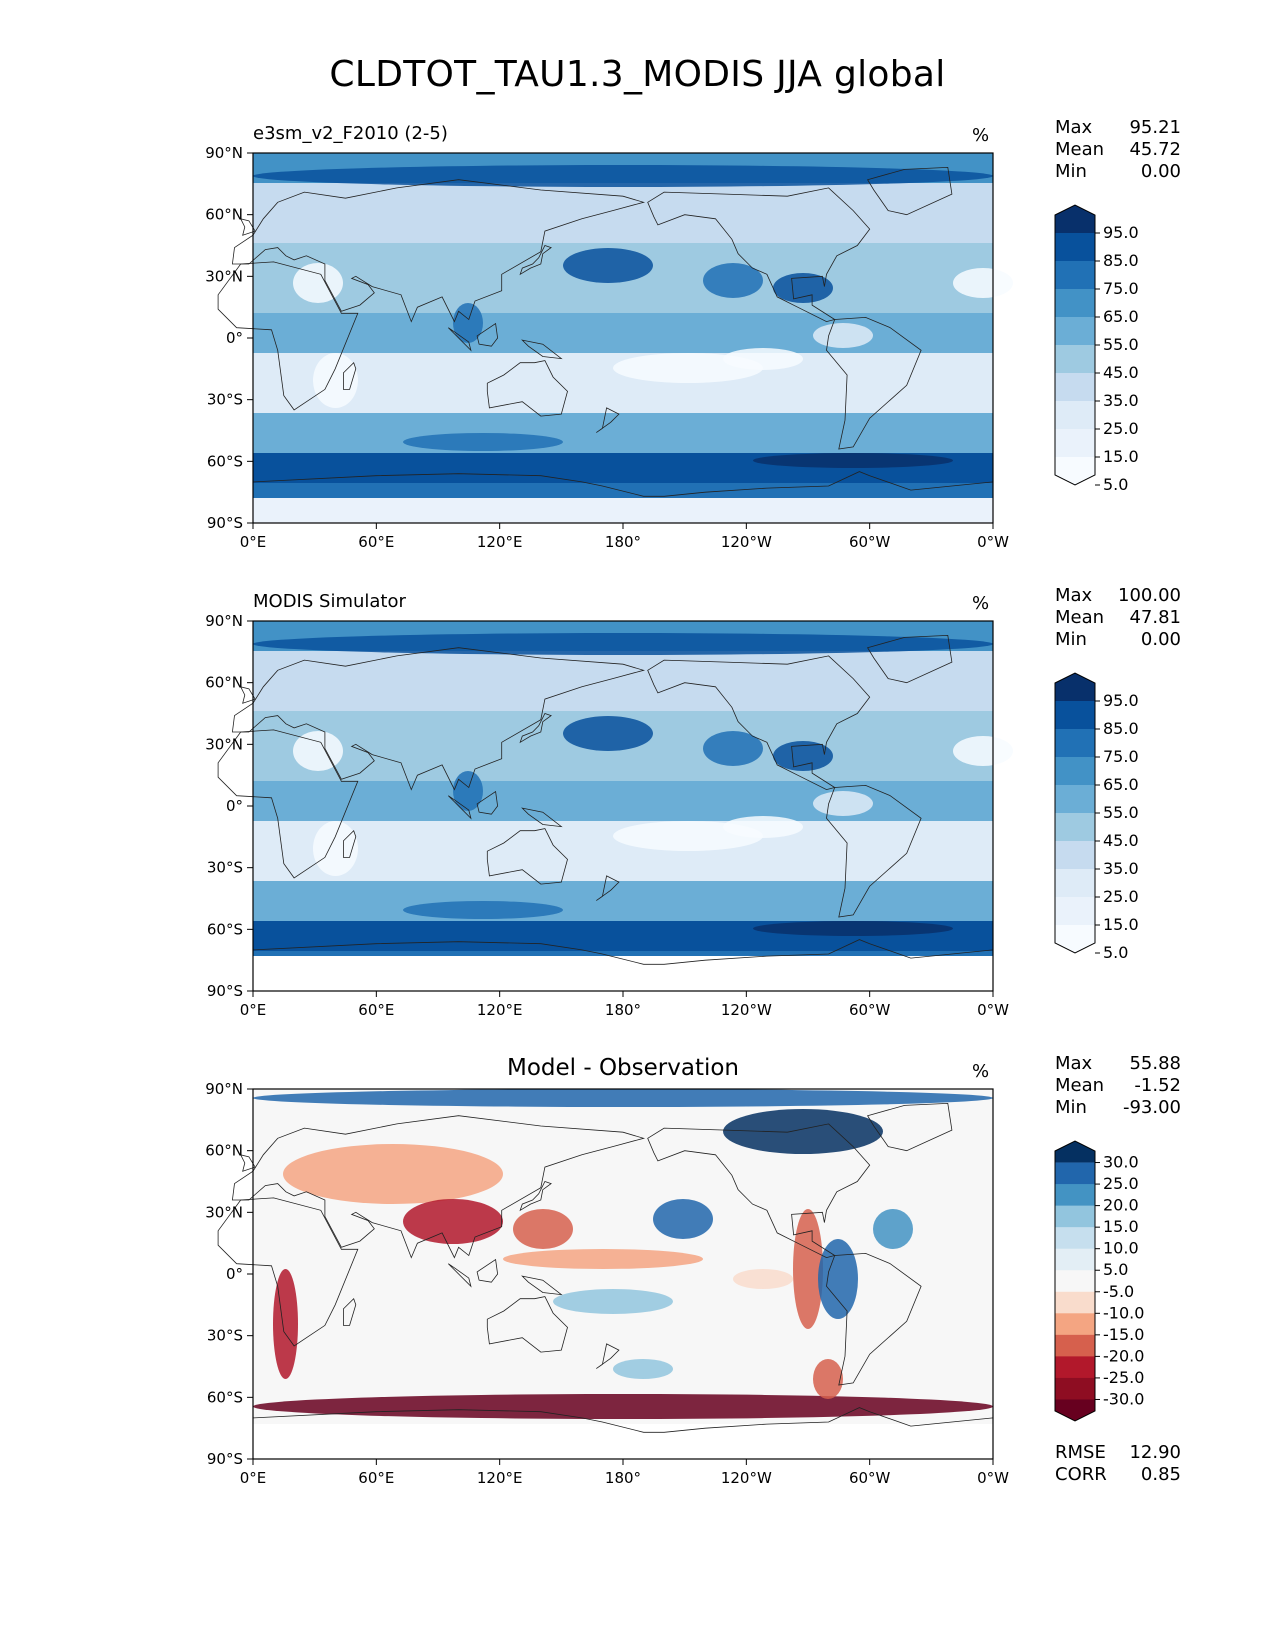  I want to click on stats-box: Max 95.21 Mean 45.72 Min 0.00, so click(1118, 150).